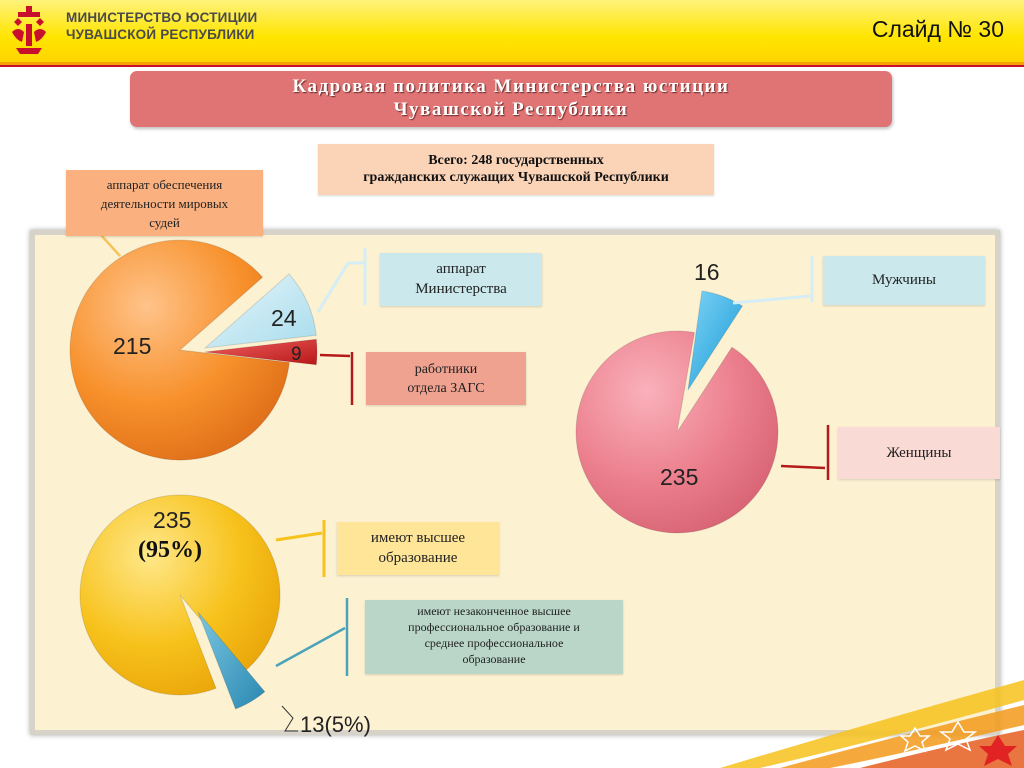  I want to click on slide-title-line1: Кадровая политика Министерства юстиции, so click(511, 86).